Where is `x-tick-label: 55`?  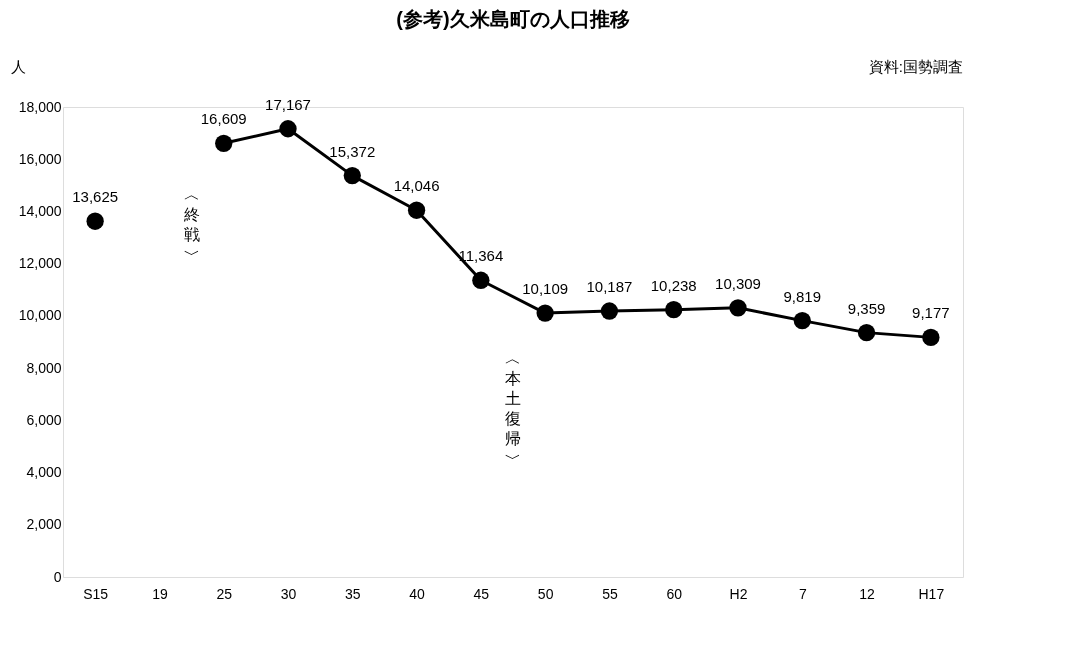
x-tick-label: 55 is located at coordinates (610, 593).